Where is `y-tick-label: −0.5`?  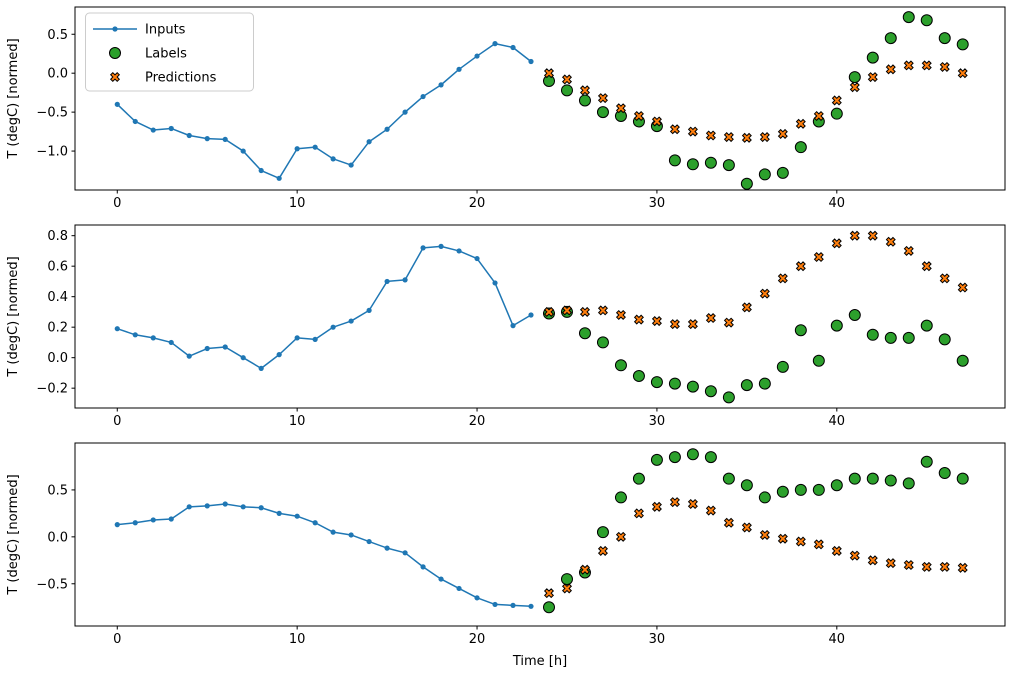
y-tick-label: −0.5 is located at coordinates (52, 584).